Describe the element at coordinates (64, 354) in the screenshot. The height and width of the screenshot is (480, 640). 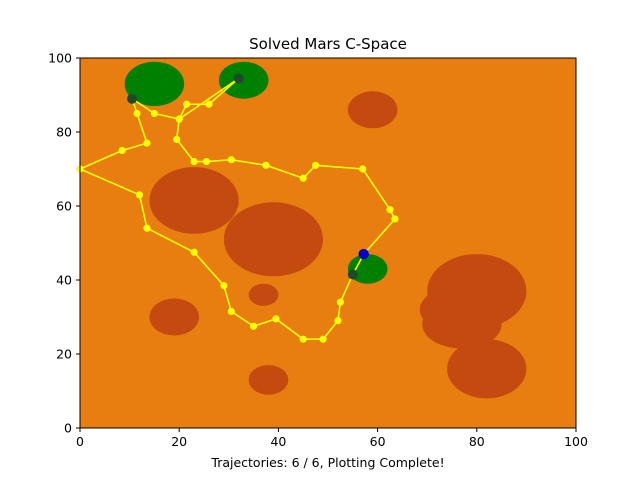
I see `y-tick-label: 20` at that location.